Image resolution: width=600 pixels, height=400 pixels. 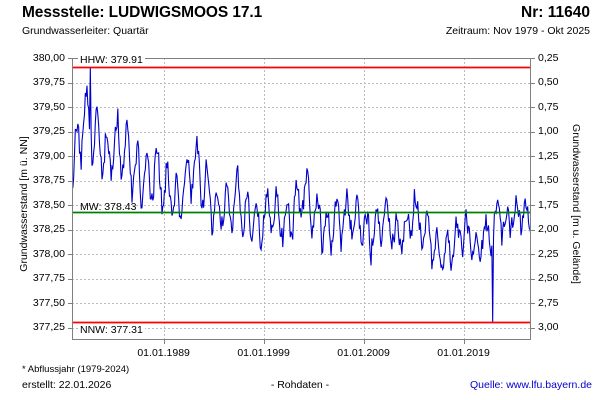 What do you see at coordinates (48, 106) in the screenshot?
I see `y-axis-left-tick-label: 379,50` at bounding box center [48, 106].